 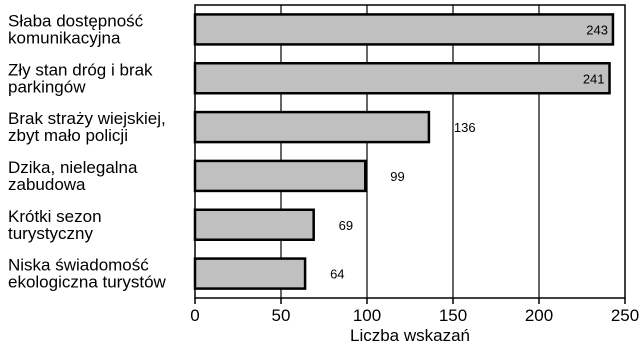 I want to click on category-label-2: Zły stan dróg i brak parkingów, so click(x=80, y=78).